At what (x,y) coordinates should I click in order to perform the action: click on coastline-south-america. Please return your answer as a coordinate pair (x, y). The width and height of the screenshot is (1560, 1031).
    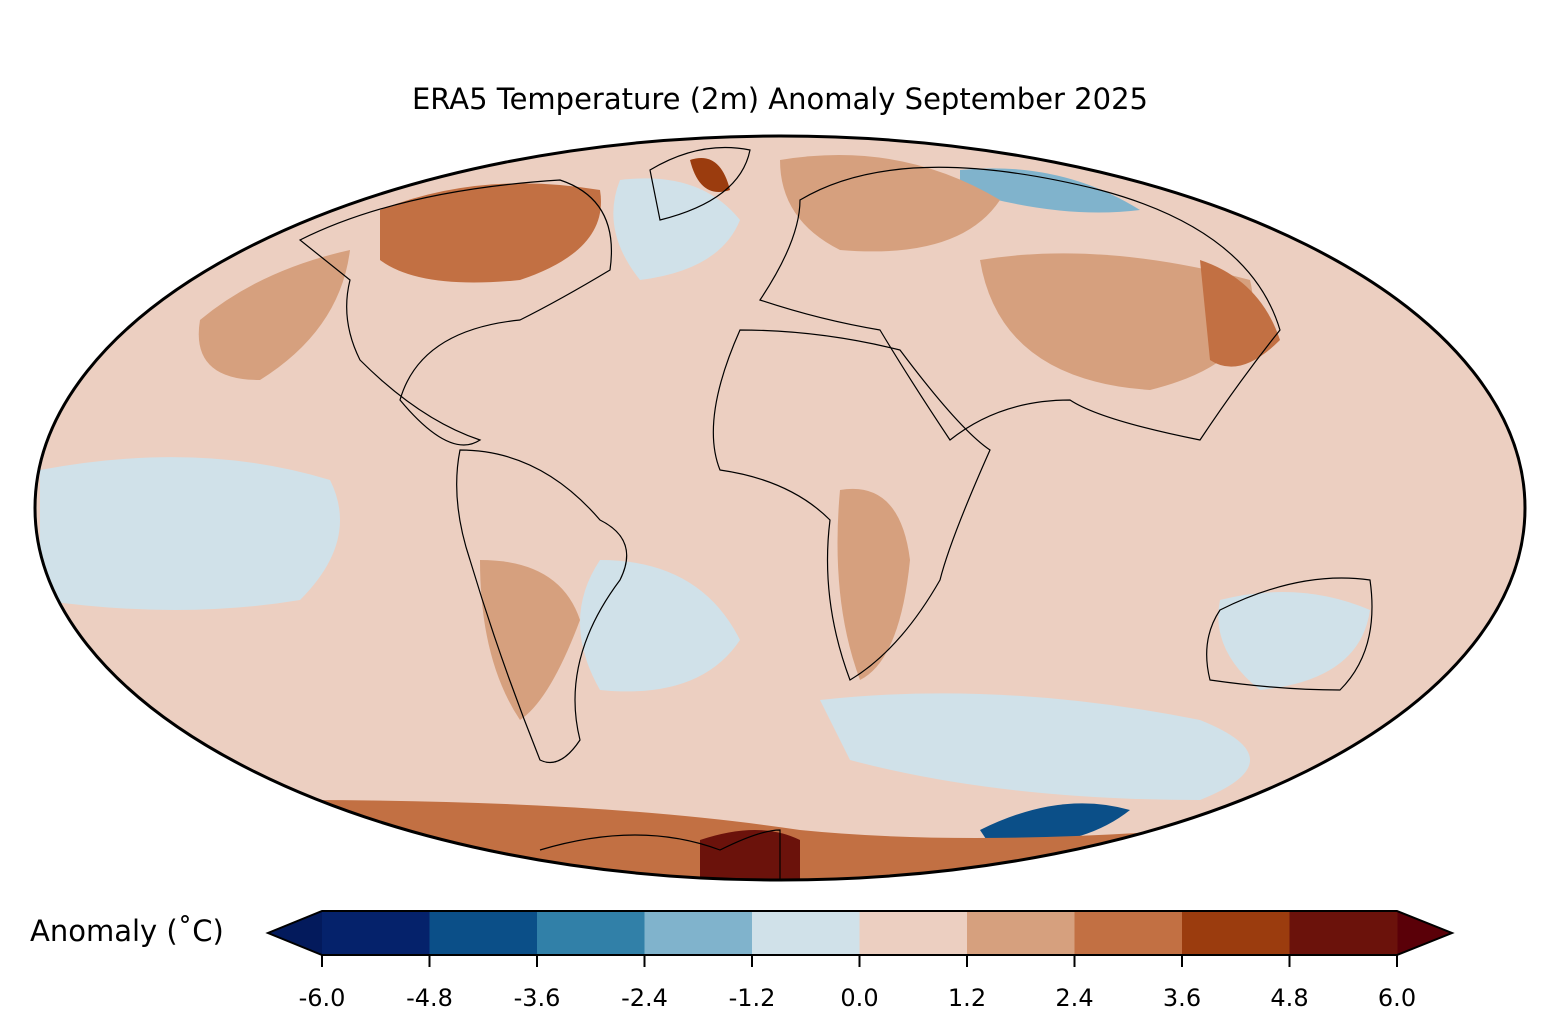
    Looking at the image, I should click on (542, 606).